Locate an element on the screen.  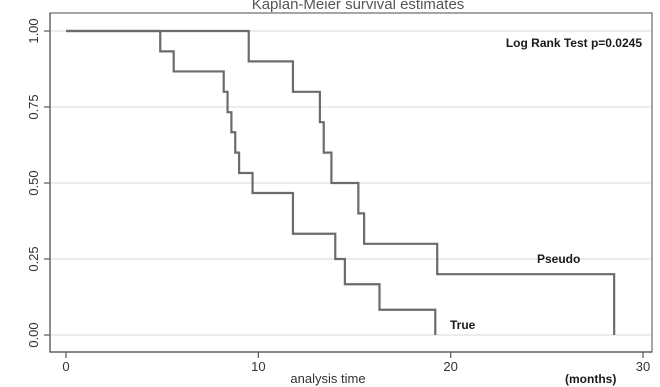
x-tick-label: 10 is located at coordinates (258, 366).